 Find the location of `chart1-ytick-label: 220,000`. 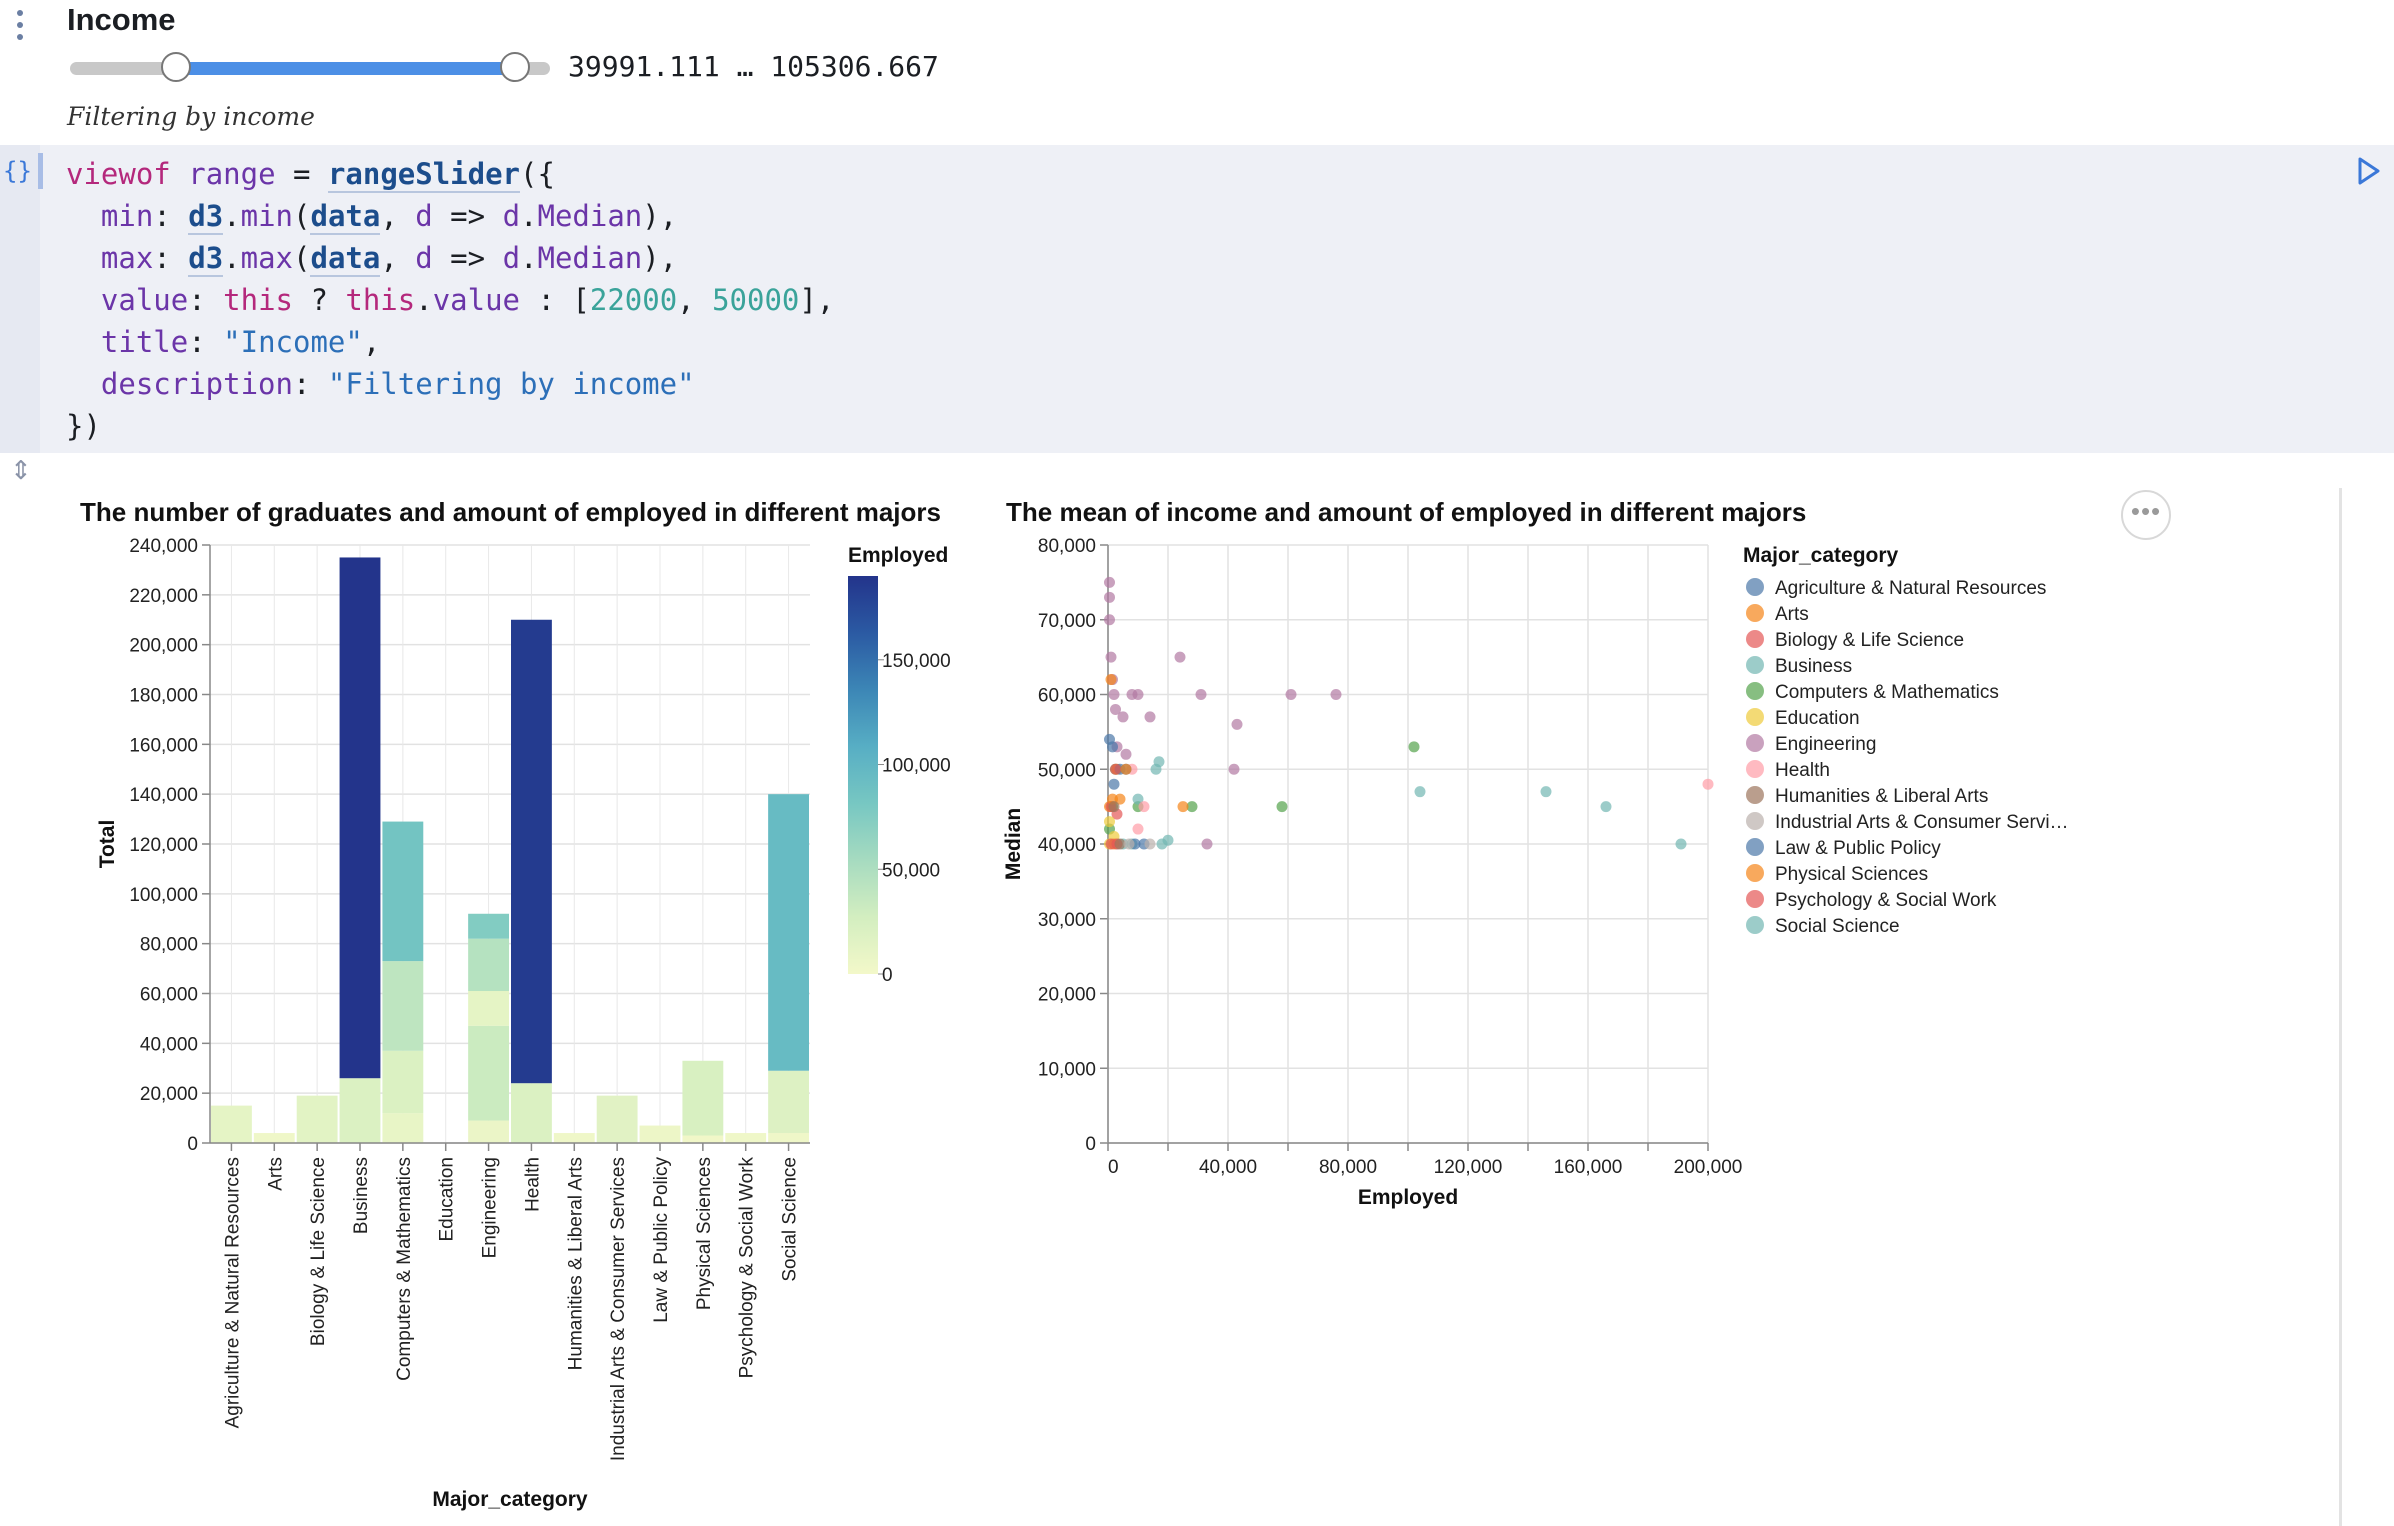

chart1-ytick-label: 220,000 is located at coordinates (163, 596).